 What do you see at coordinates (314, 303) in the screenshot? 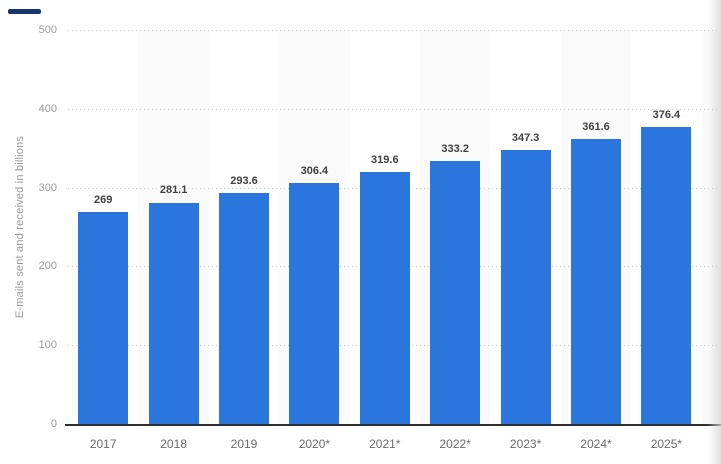
I see `bar-2020*` at bounding box center [314, 303].